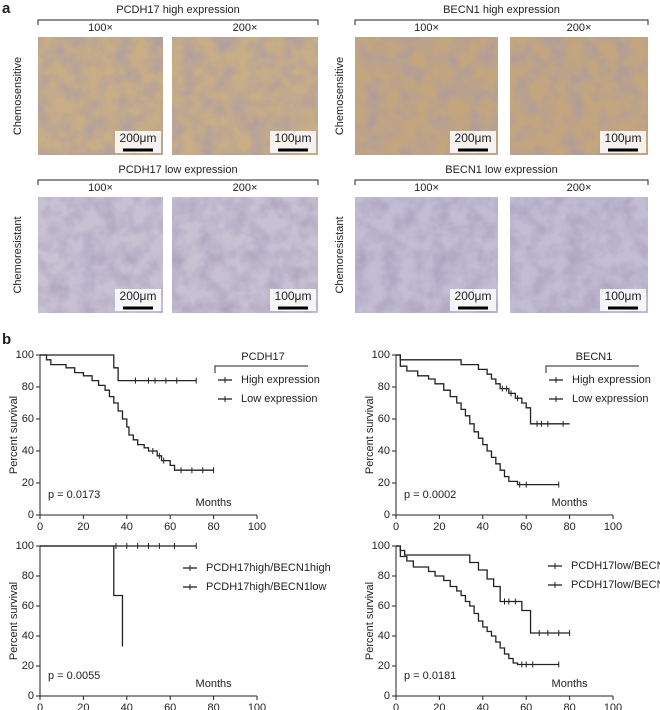 The height and width of the screenshot is (710, 660). I want to click on legend-bracket, so click(592, 369).